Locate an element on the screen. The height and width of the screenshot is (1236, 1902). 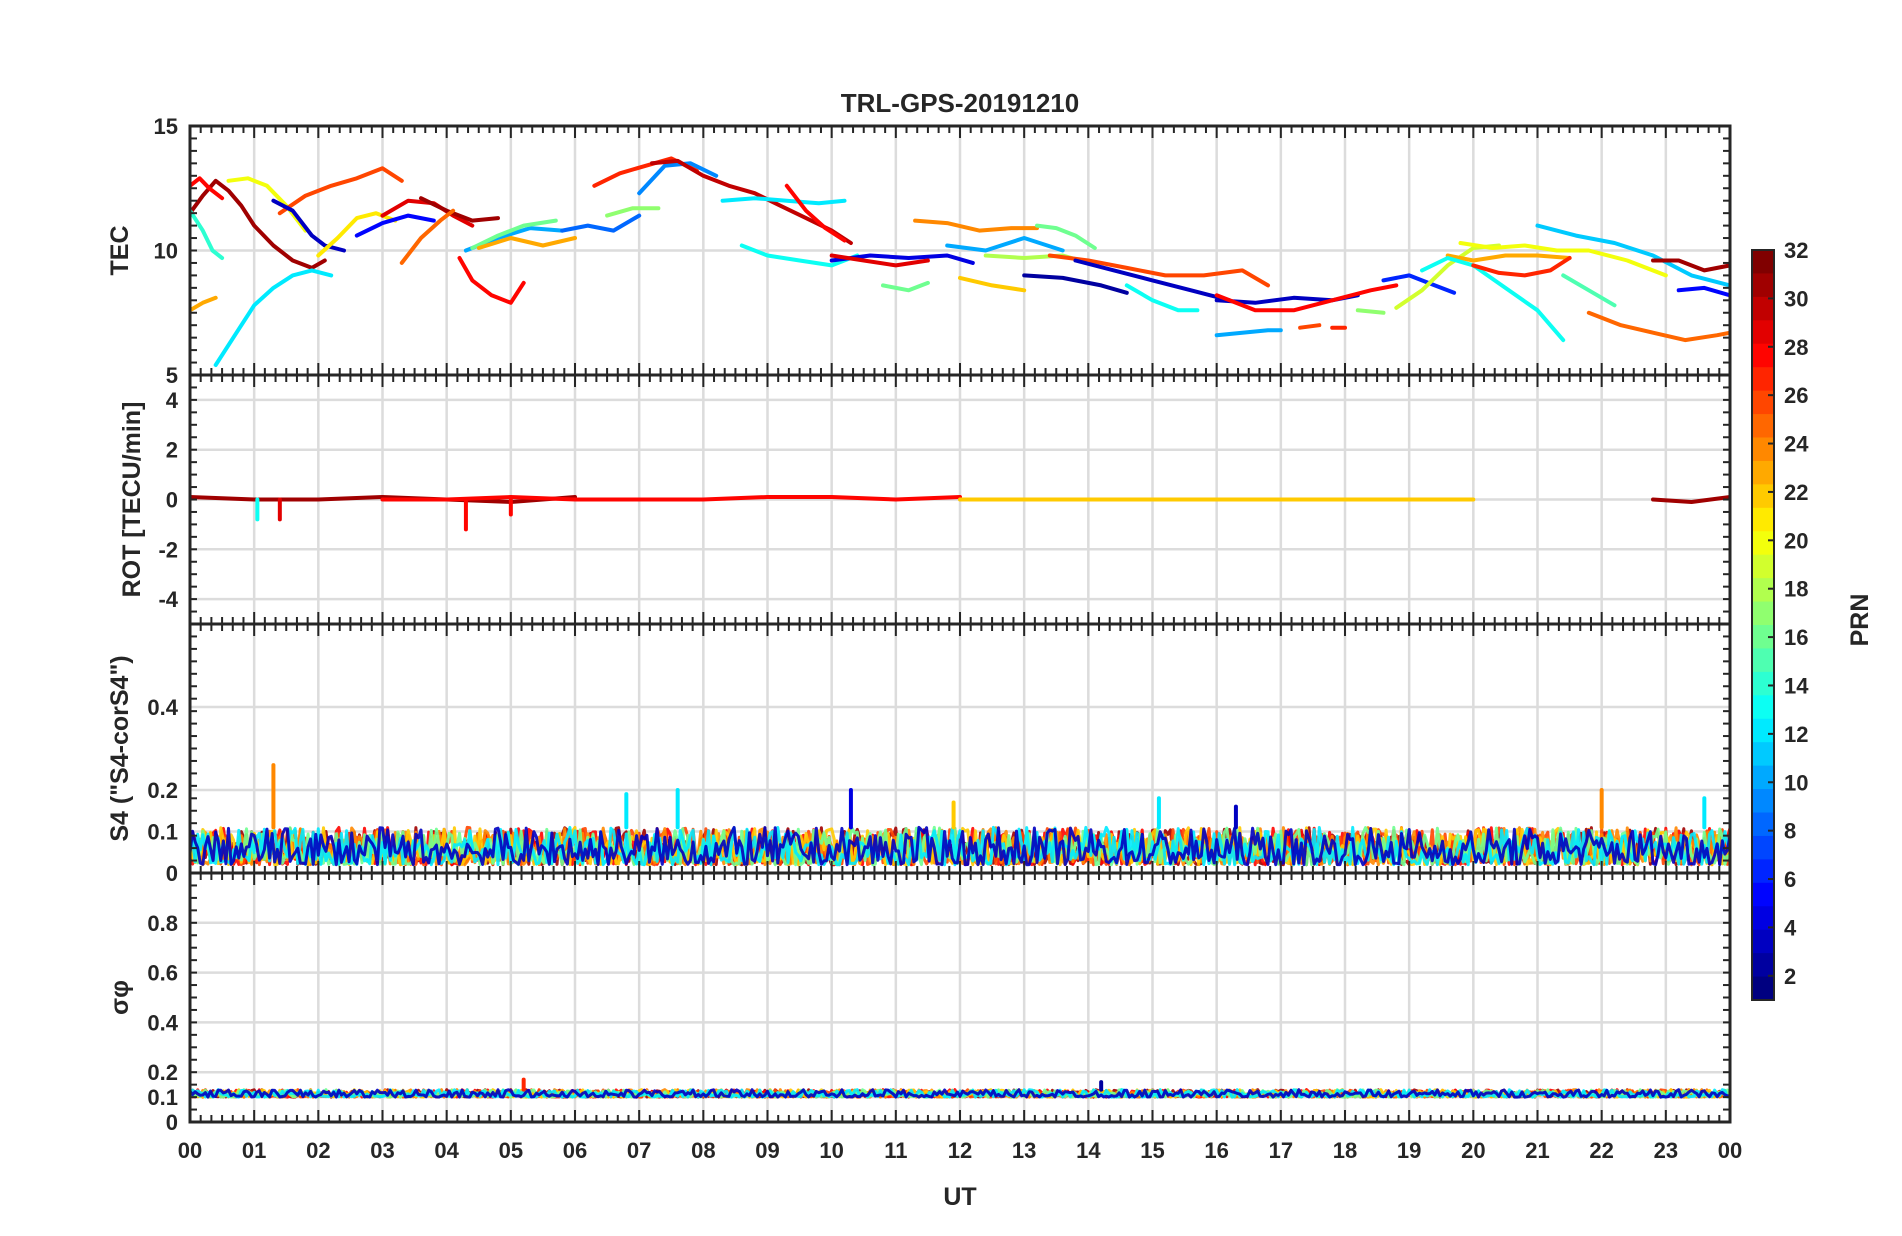
y-tick-label: 0.6 is located at coordinates (162, 973).